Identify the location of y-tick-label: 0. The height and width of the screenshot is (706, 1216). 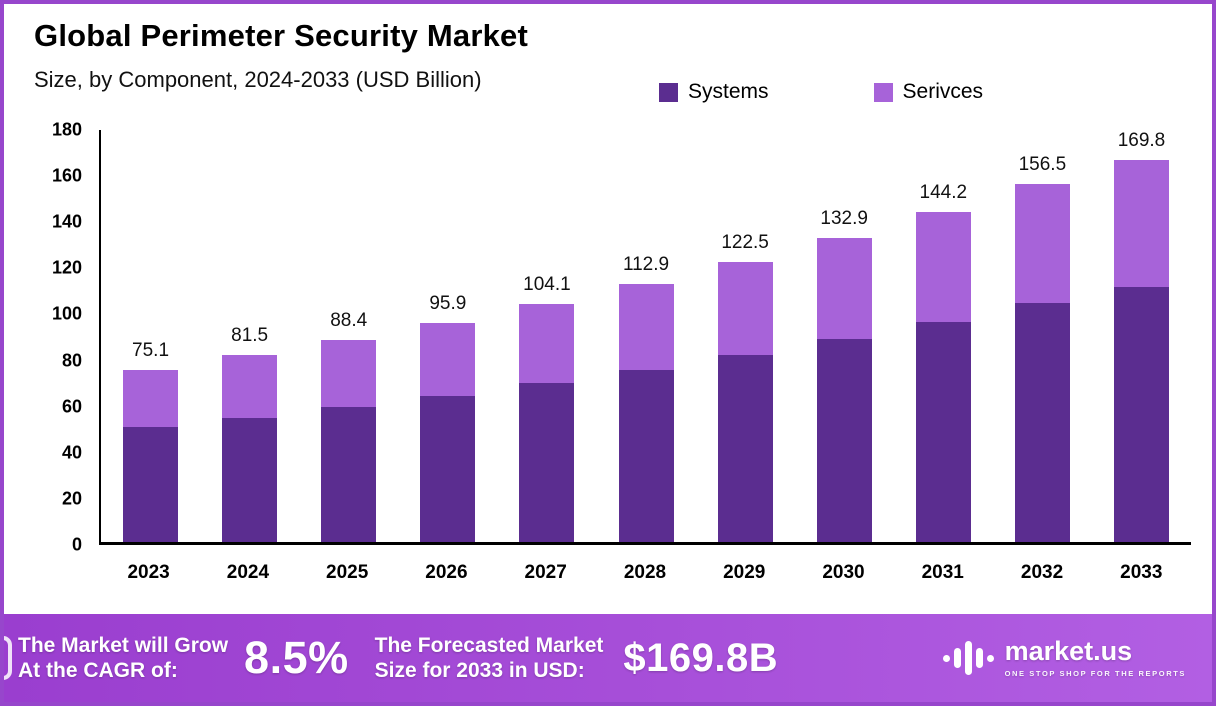
(76, 544).